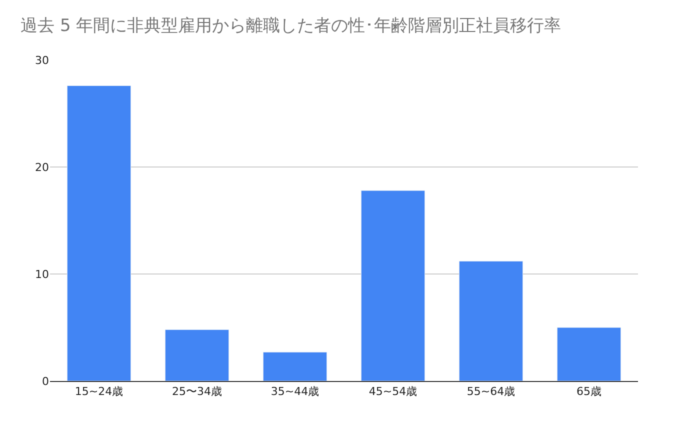 Image resolution: width=688 pixels, height=426 pixels. What do you see at coordinates (197, 391) in the screenshot?
I see `x-tick-label: 25〜34歳` at bounding box center [197, 391].